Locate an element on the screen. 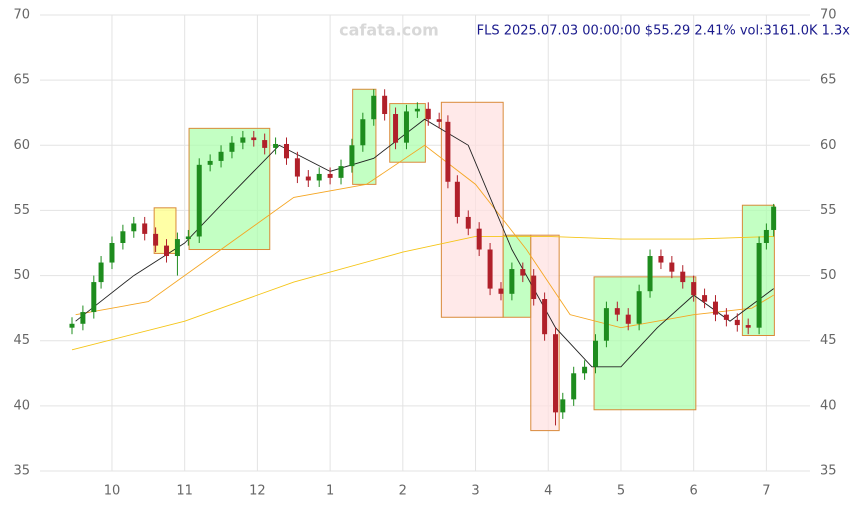  y-tick-label-right: 65 is located at coordinates (828, 80).